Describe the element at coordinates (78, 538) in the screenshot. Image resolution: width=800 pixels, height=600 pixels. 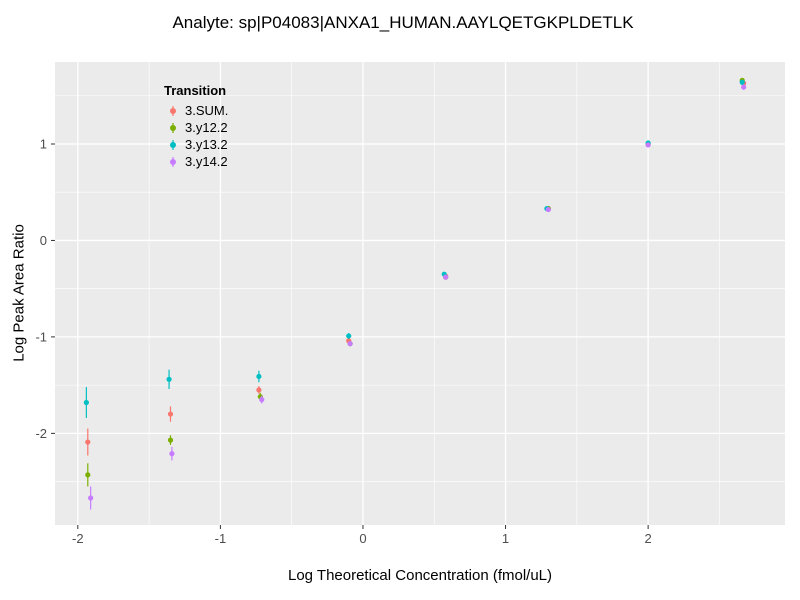
I see `x-tick-label: -2` at that location.